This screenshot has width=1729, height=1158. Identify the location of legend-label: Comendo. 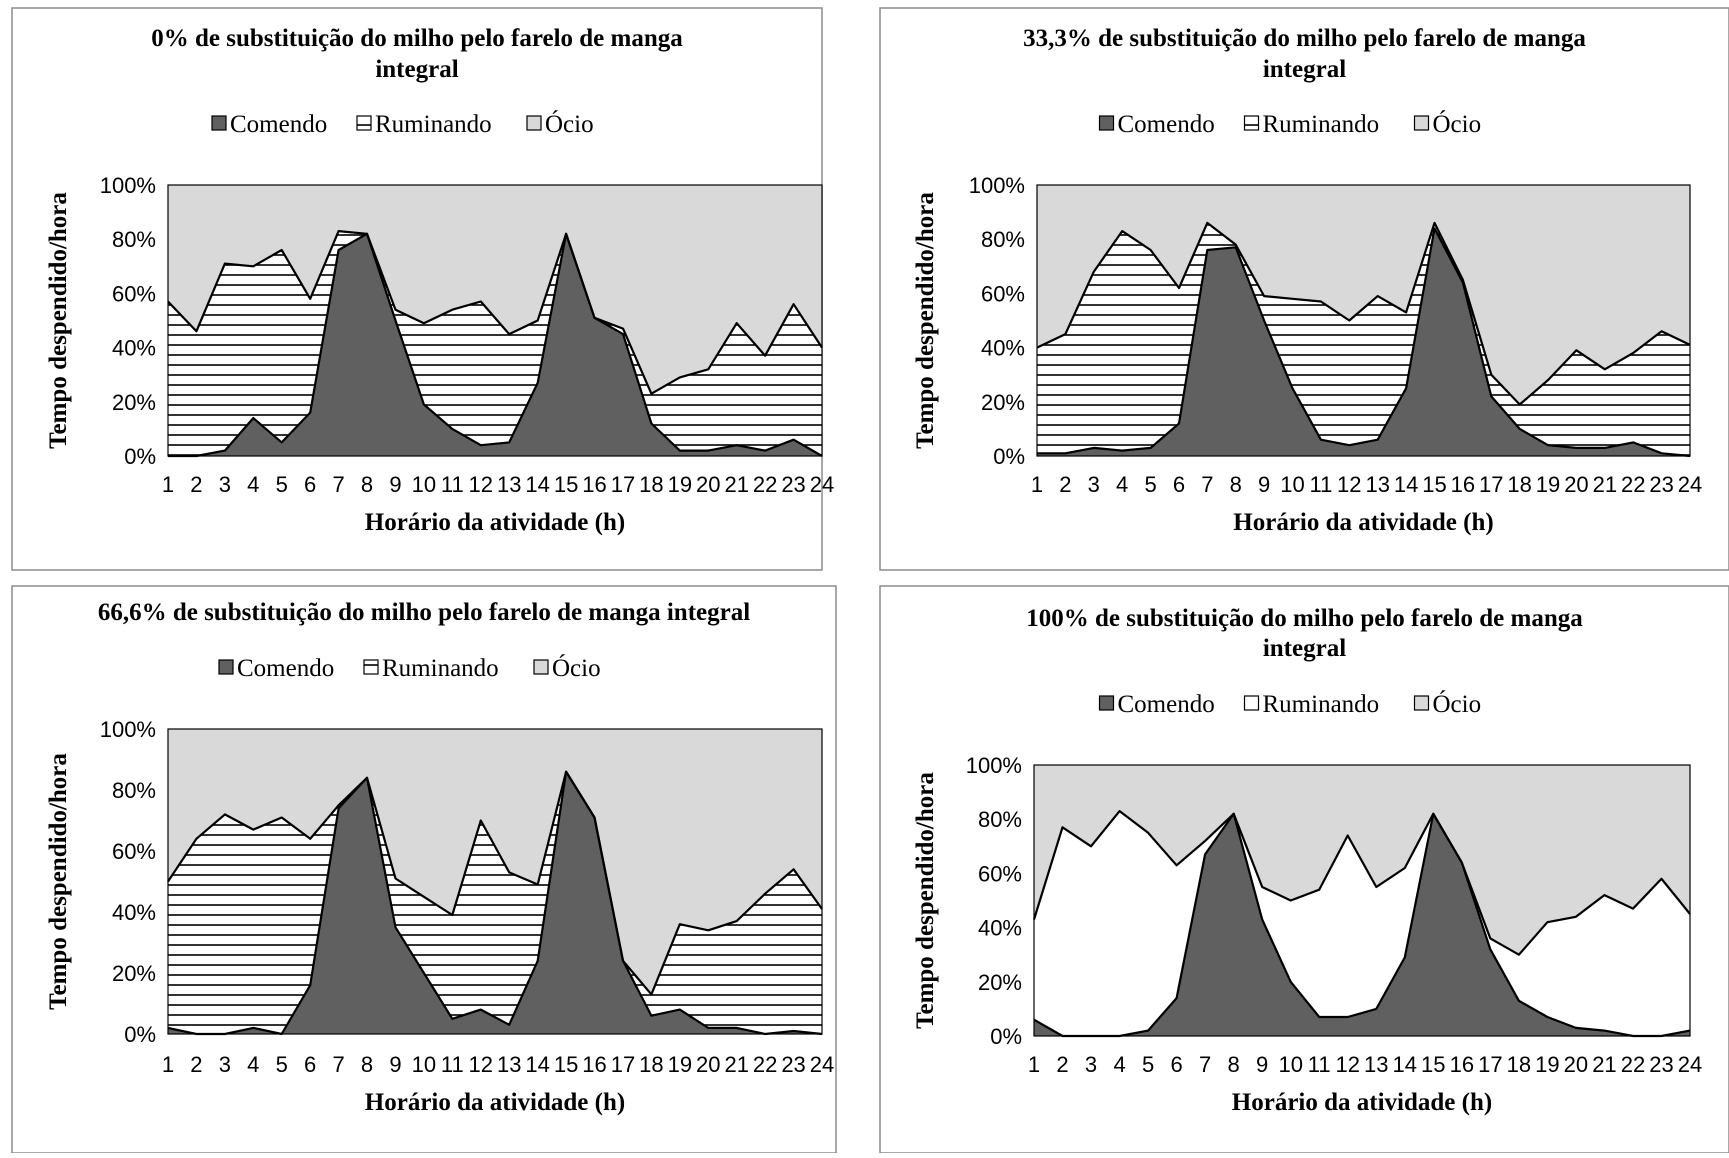
(1166, 124).